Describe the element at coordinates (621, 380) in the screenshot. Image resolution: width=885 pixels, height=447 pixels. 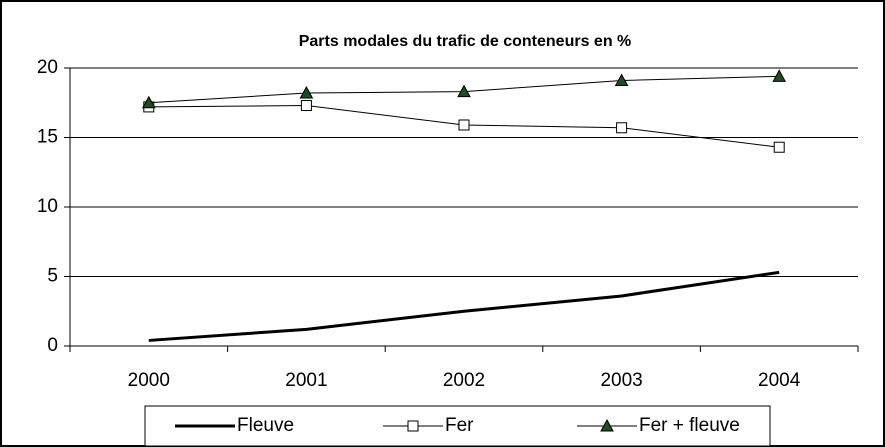
I see `x-tick-label: 2003` at that location.